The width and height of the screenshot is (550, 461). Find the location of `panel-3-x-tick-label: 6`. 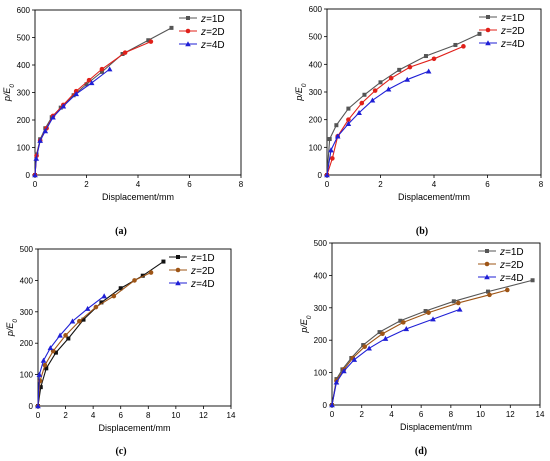

panel-3-x-tick-label: 6 is located at coordinates (120, 415).